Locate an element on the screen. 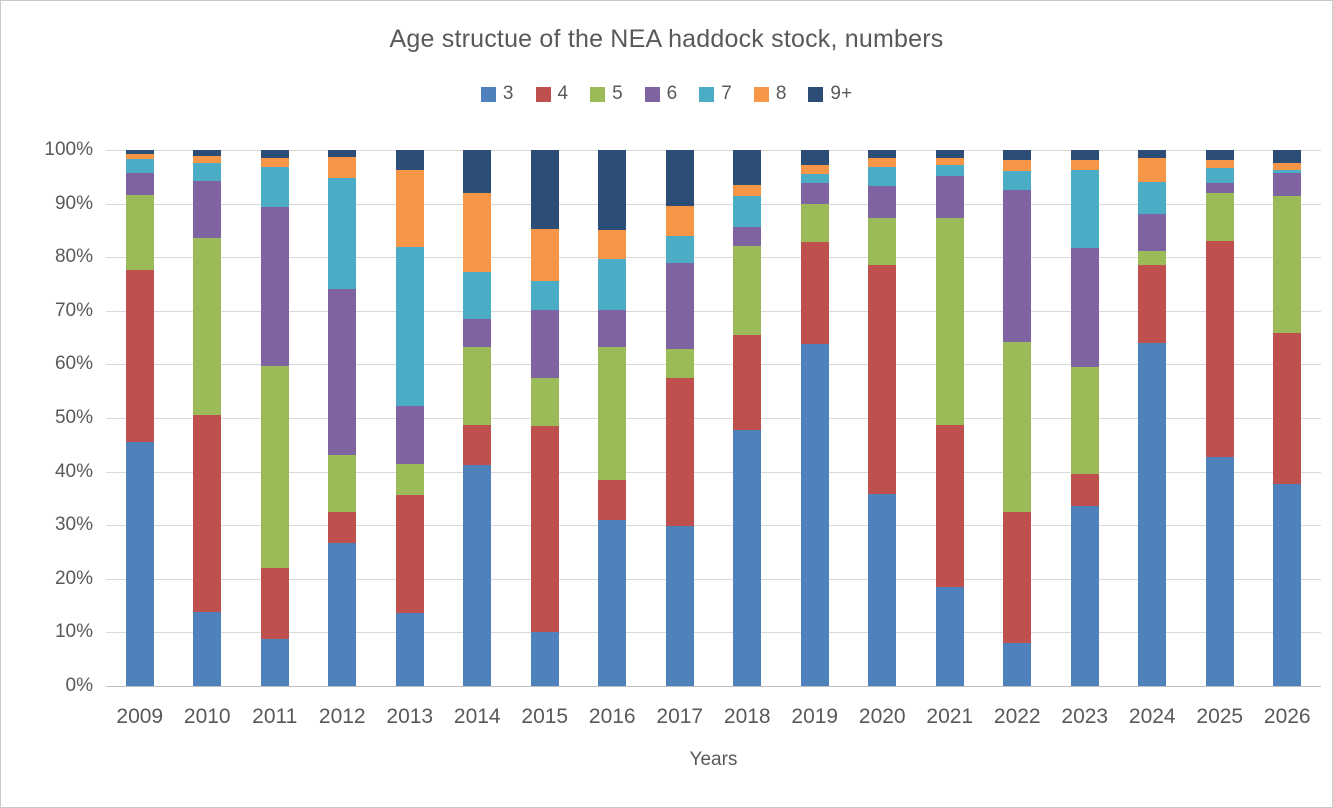 This screenshot has height=808, width=1333. y-axis-tick-label: 70% is located at coordinates (73, 310).